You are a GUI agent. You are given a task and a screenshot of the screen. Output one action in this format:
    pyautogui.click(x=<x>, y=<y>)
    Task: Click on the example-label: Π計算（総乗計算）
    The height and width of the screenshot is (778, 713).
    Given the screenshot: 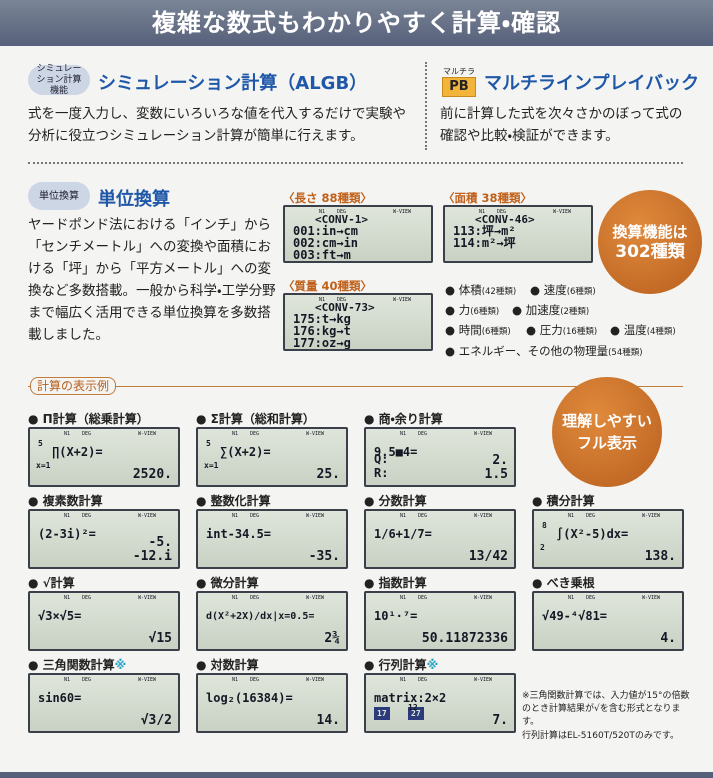 What is the action you would take?
    pyautogui.click(x=88, y=418)
    